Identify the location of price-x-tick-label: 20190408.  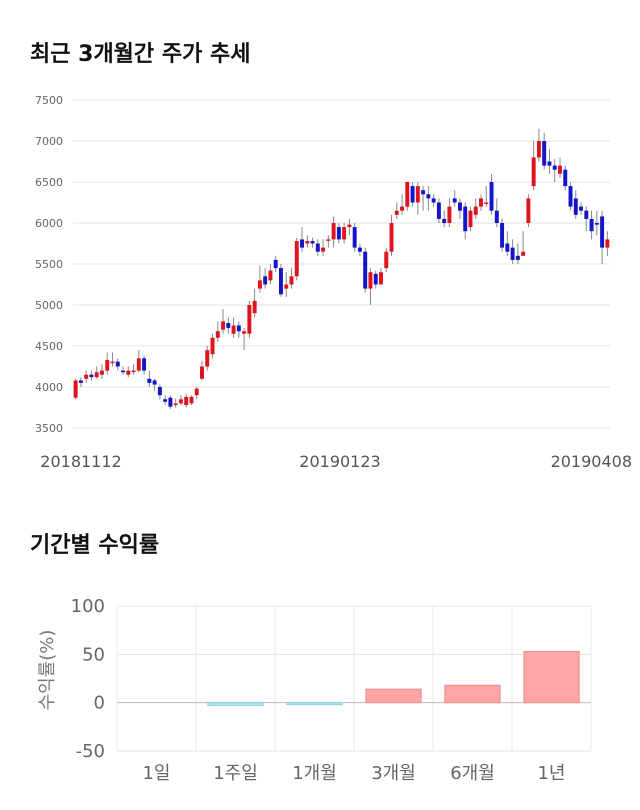
(591, 461).